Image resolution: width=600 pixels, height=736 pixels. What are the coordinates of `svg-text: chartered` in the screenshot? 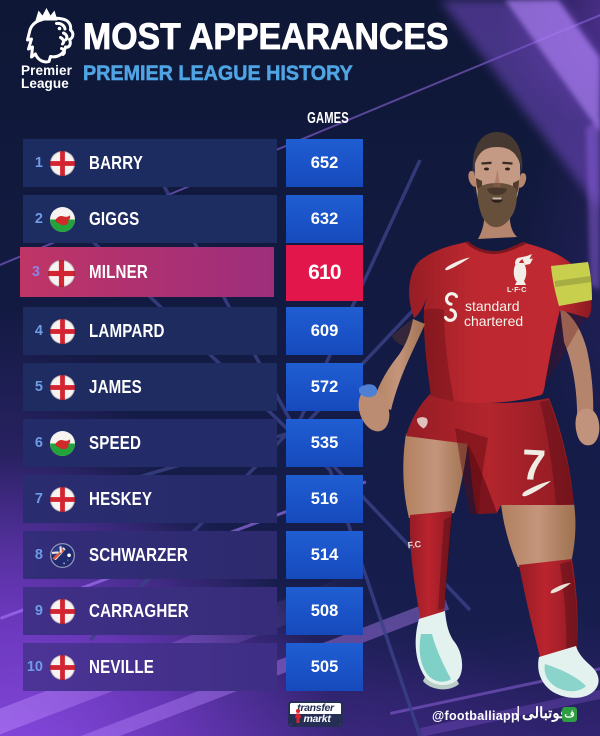 It's located at (493, 321).